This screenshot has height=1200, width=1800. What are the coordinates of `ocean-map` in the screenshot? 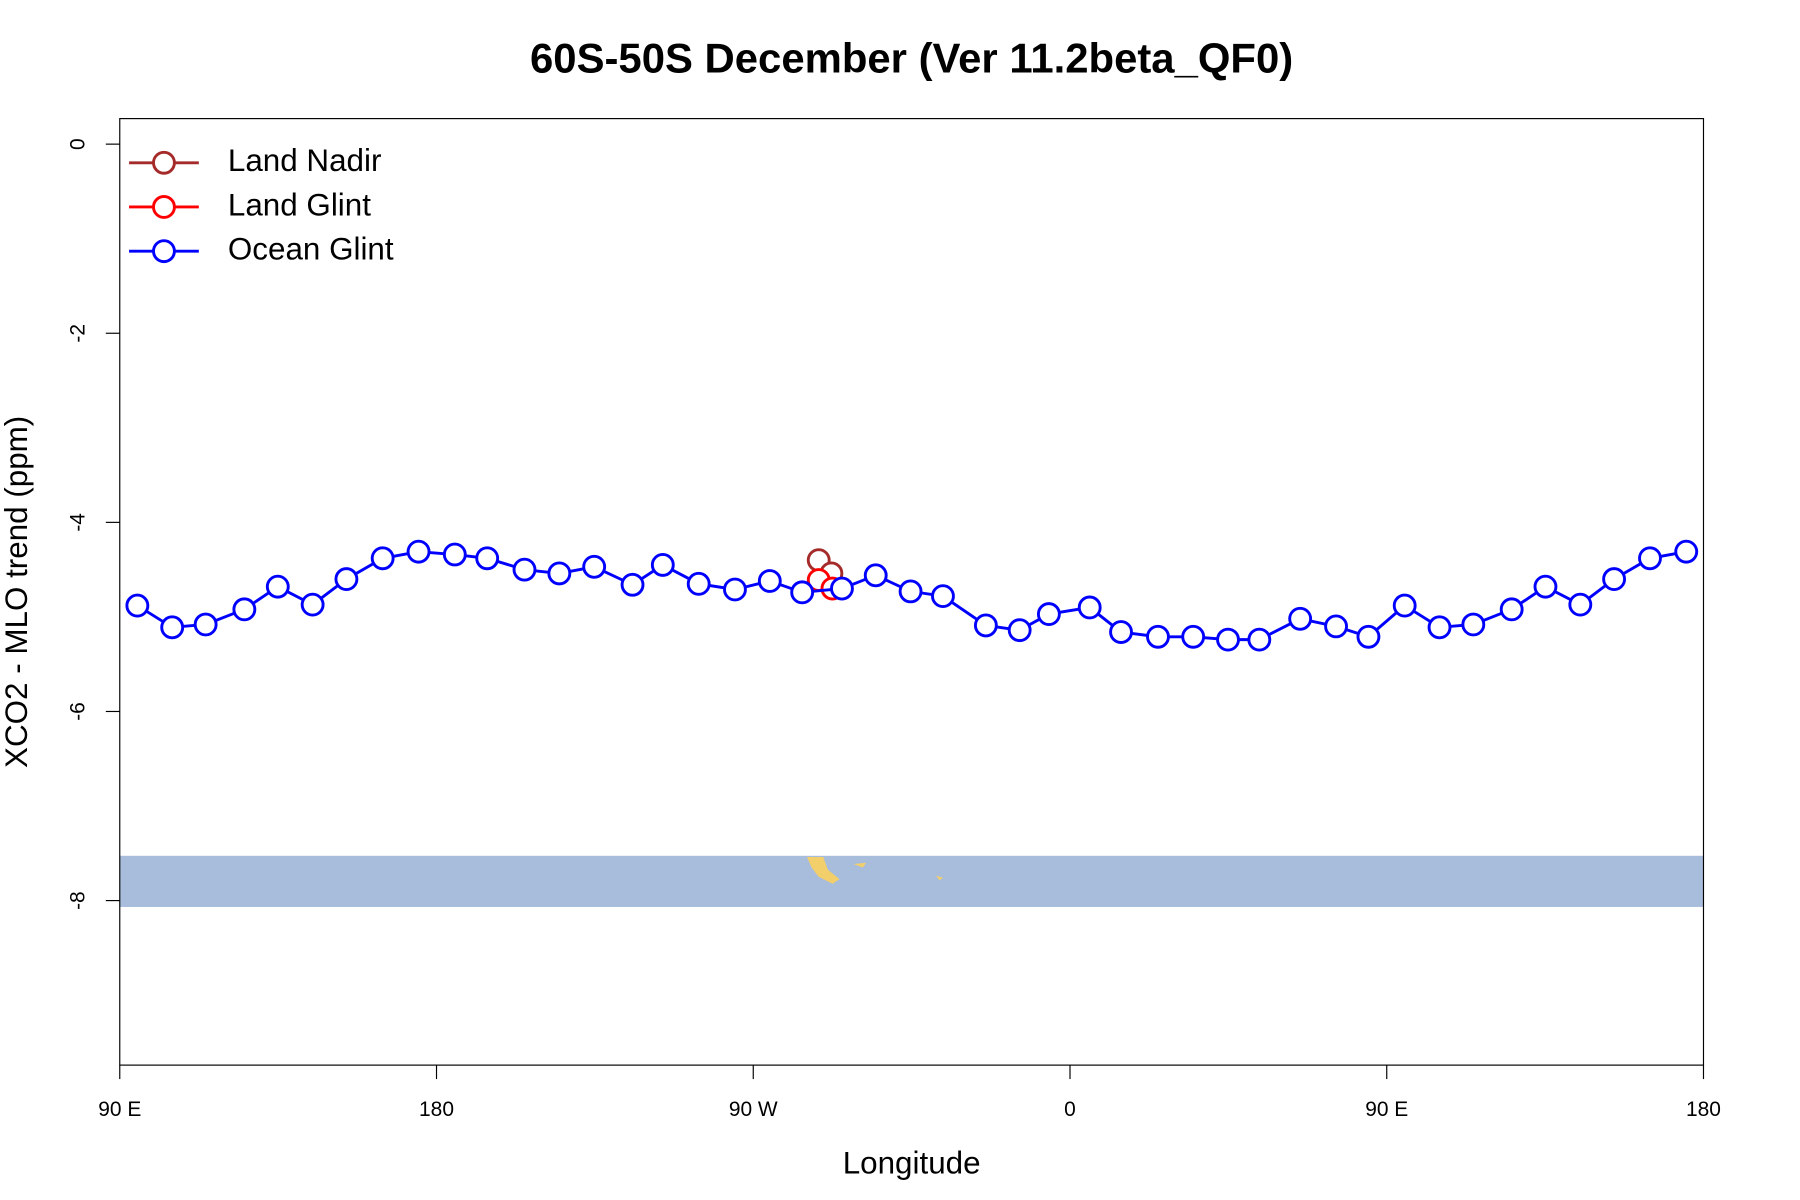 It's located at (911, 881).